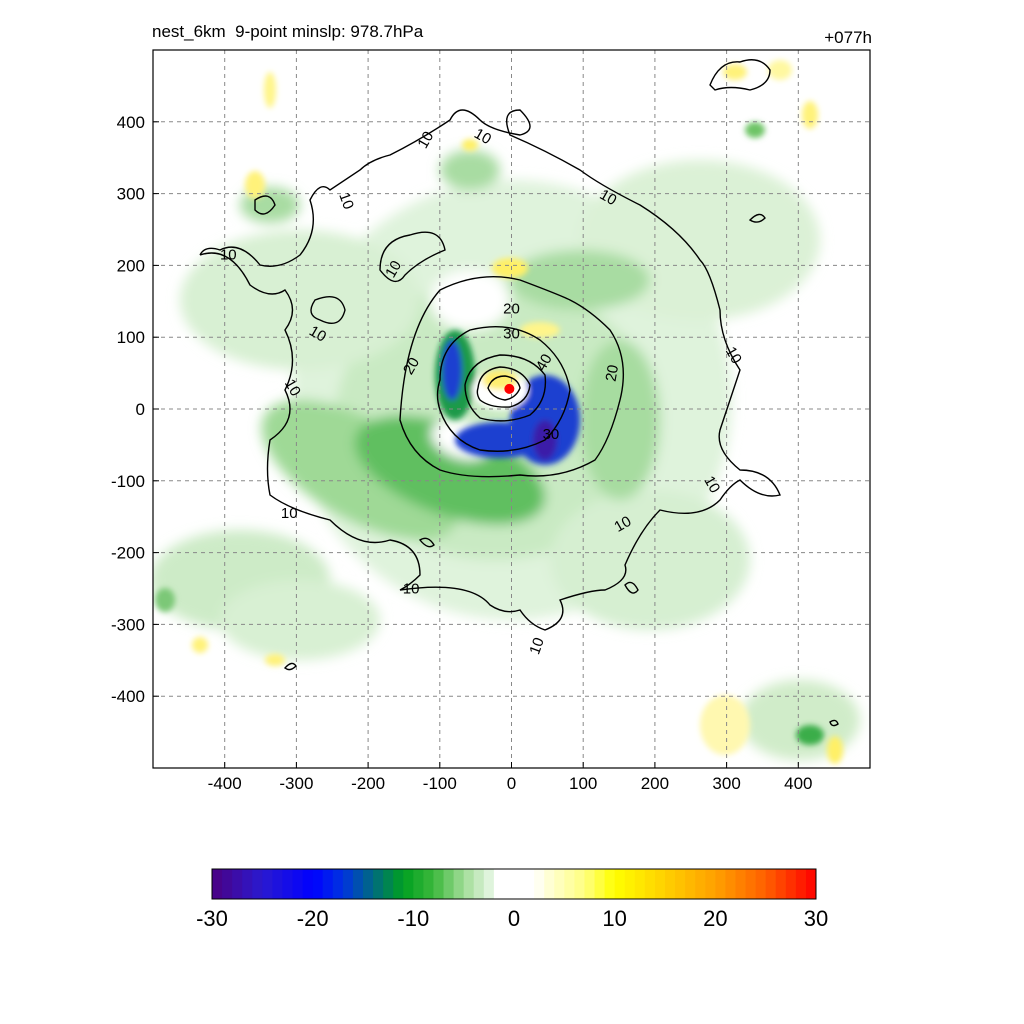 This screenshot has height=1024, width=1024. What do you see at coordinates (514, 918) in the screenshot?
I see `colorbar-tick-label: 0` at bounding box center [514, 918].